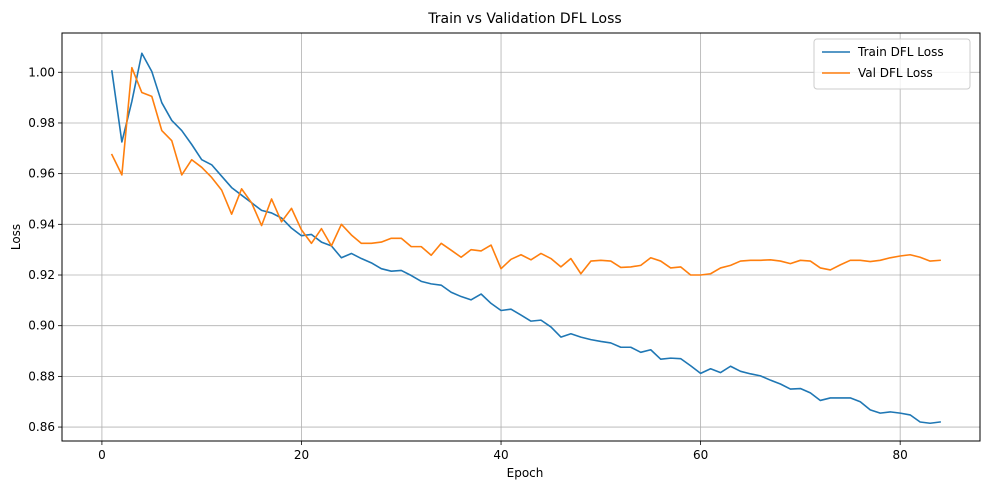 This screenshot has width=990, height=490. I want to click on y-tick-label: 0.98, so click(41, 123).